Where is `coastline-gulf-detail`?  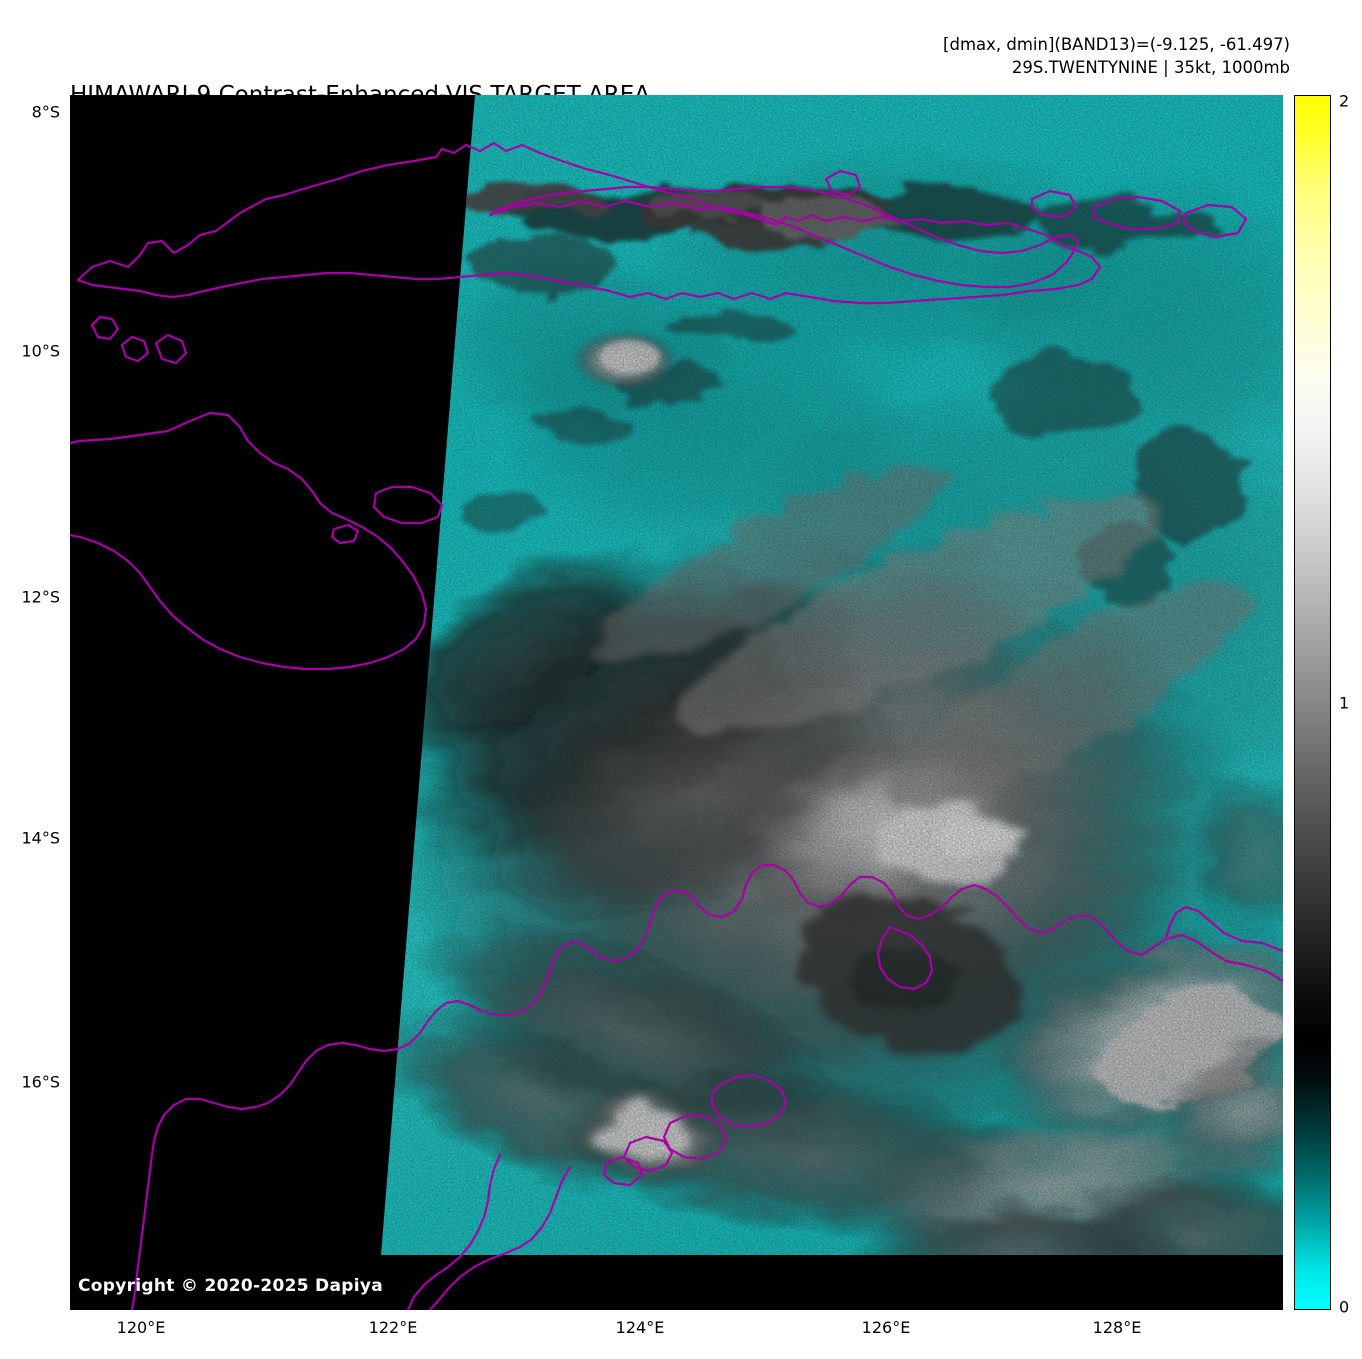 coastline-gulf-detail is located at coordinates (905, 958).